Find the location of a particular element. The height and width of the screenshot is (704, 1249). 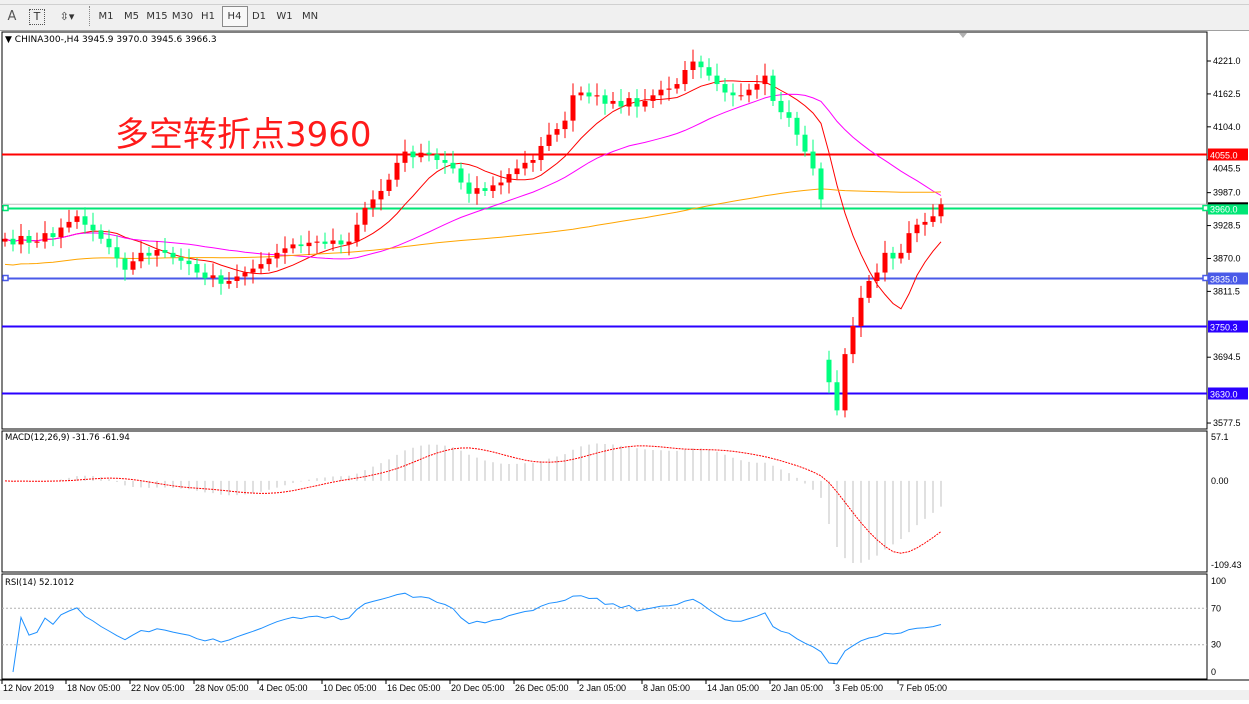

arrows-icon: ⇳▾ is located at coordinates (67, 16).